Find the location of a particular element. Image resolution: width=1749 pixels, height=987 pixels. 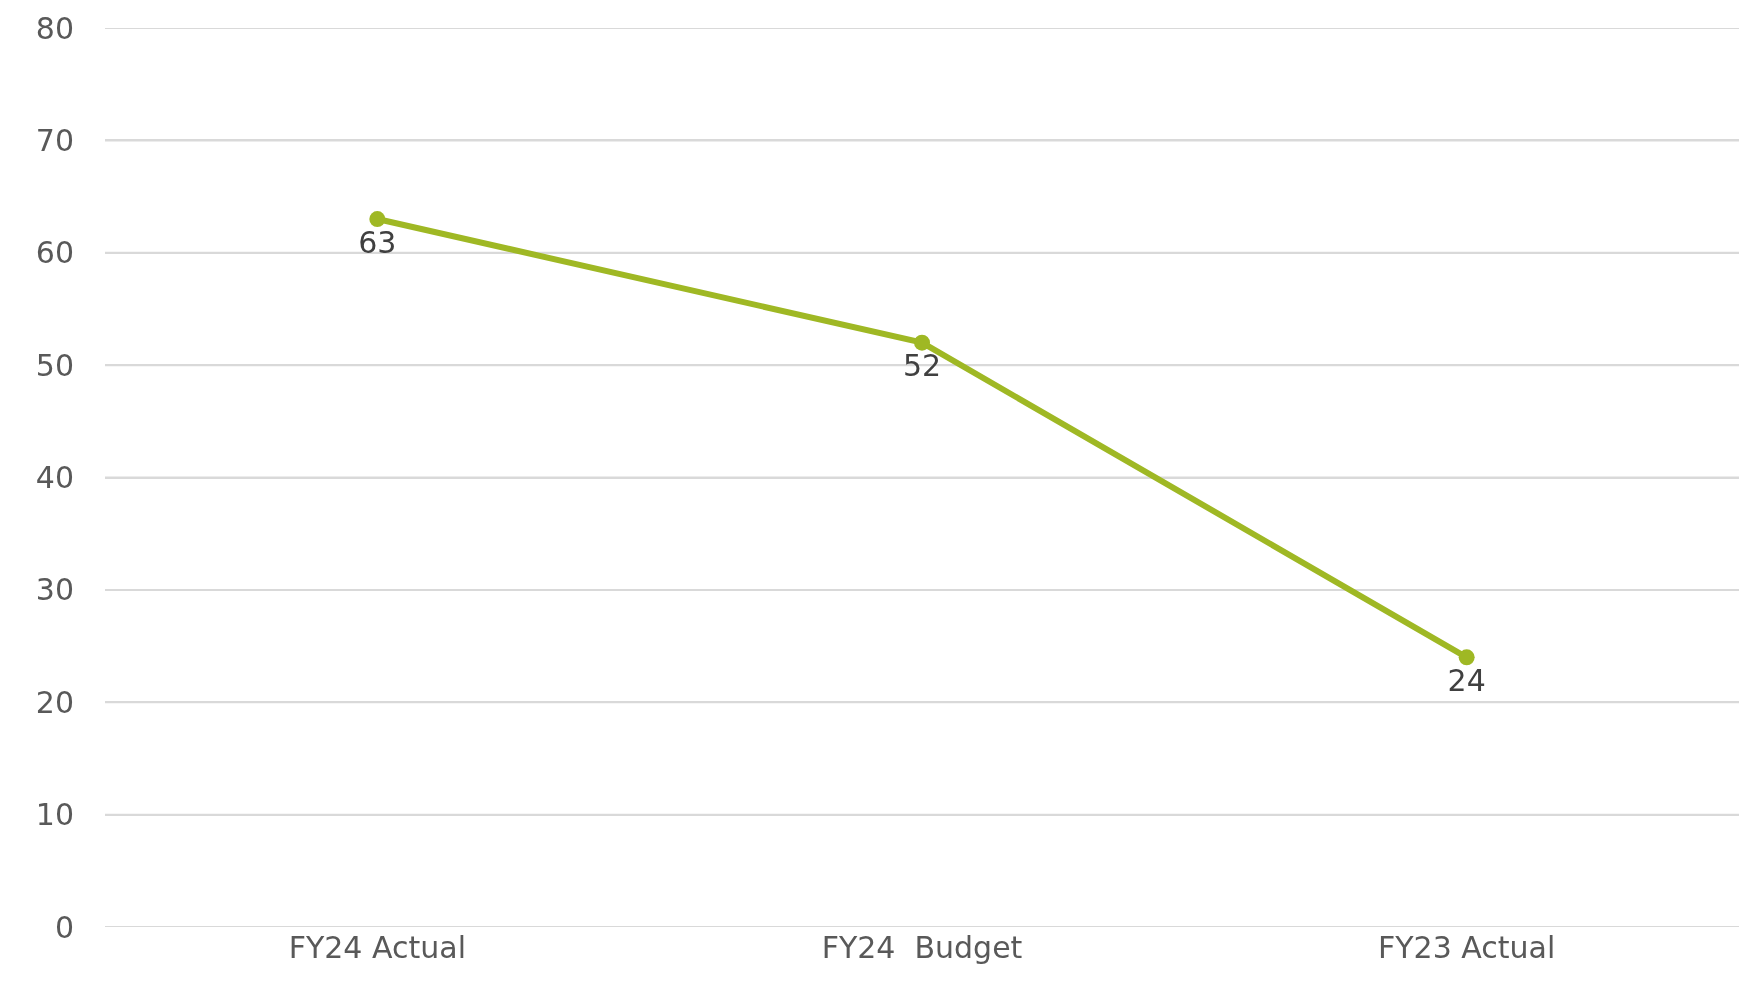

y-tick-label: 0 is located at coordinates (64, 927).